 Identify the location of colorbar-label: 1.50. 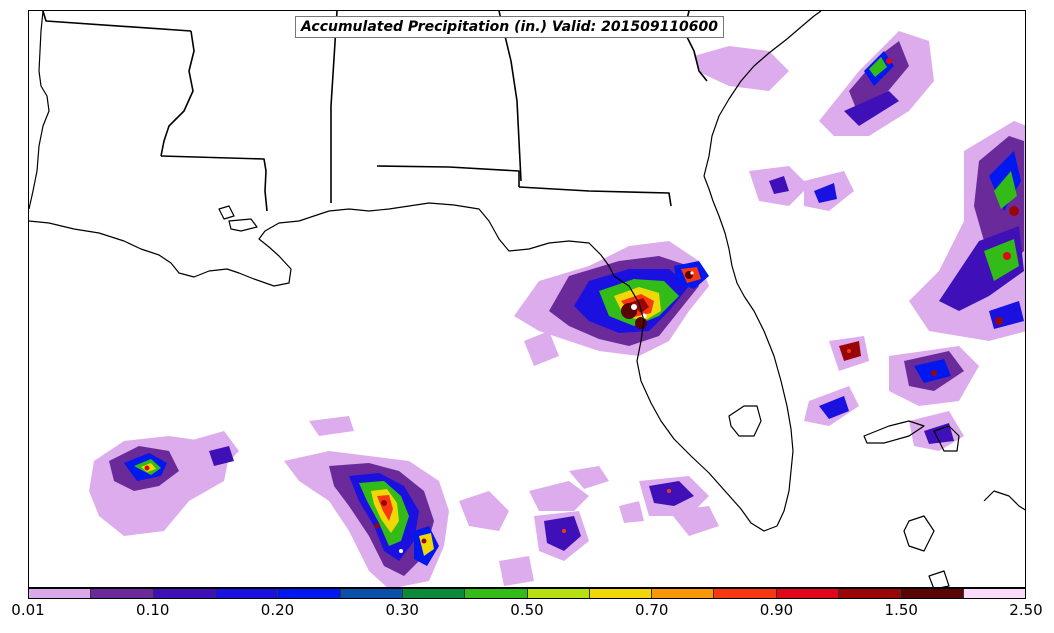
(901, 610).